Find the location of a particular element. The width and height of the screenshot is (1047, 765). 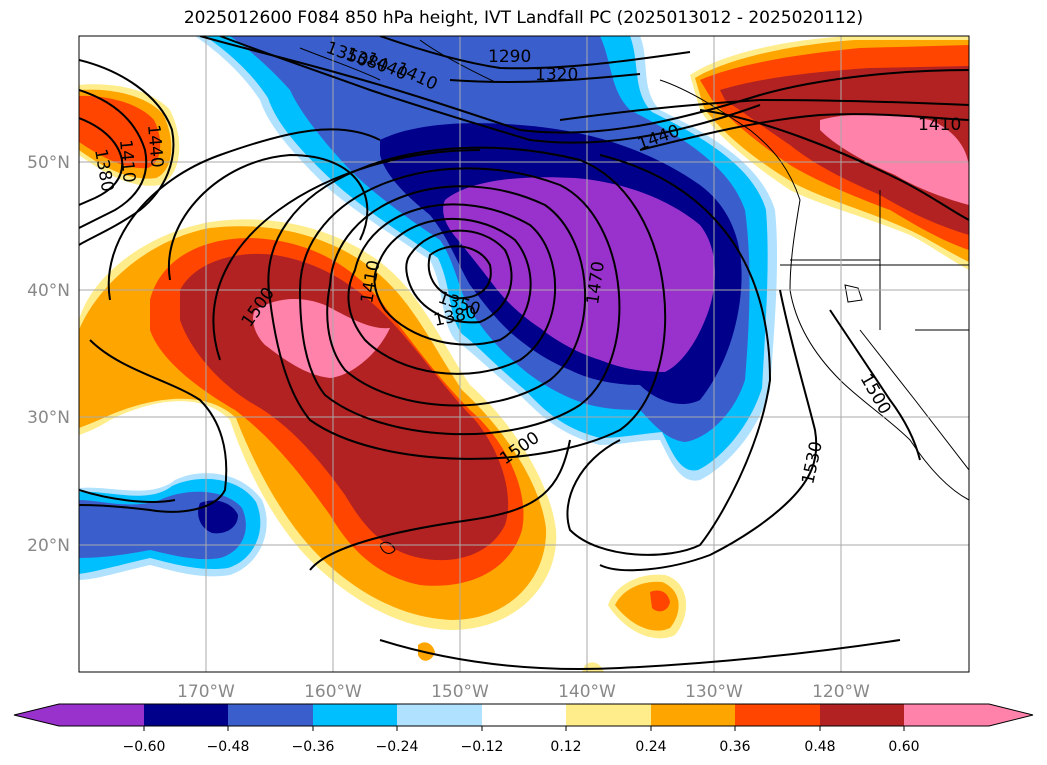

lon-tick-label: 150°W is located at coordinates (460, 692).